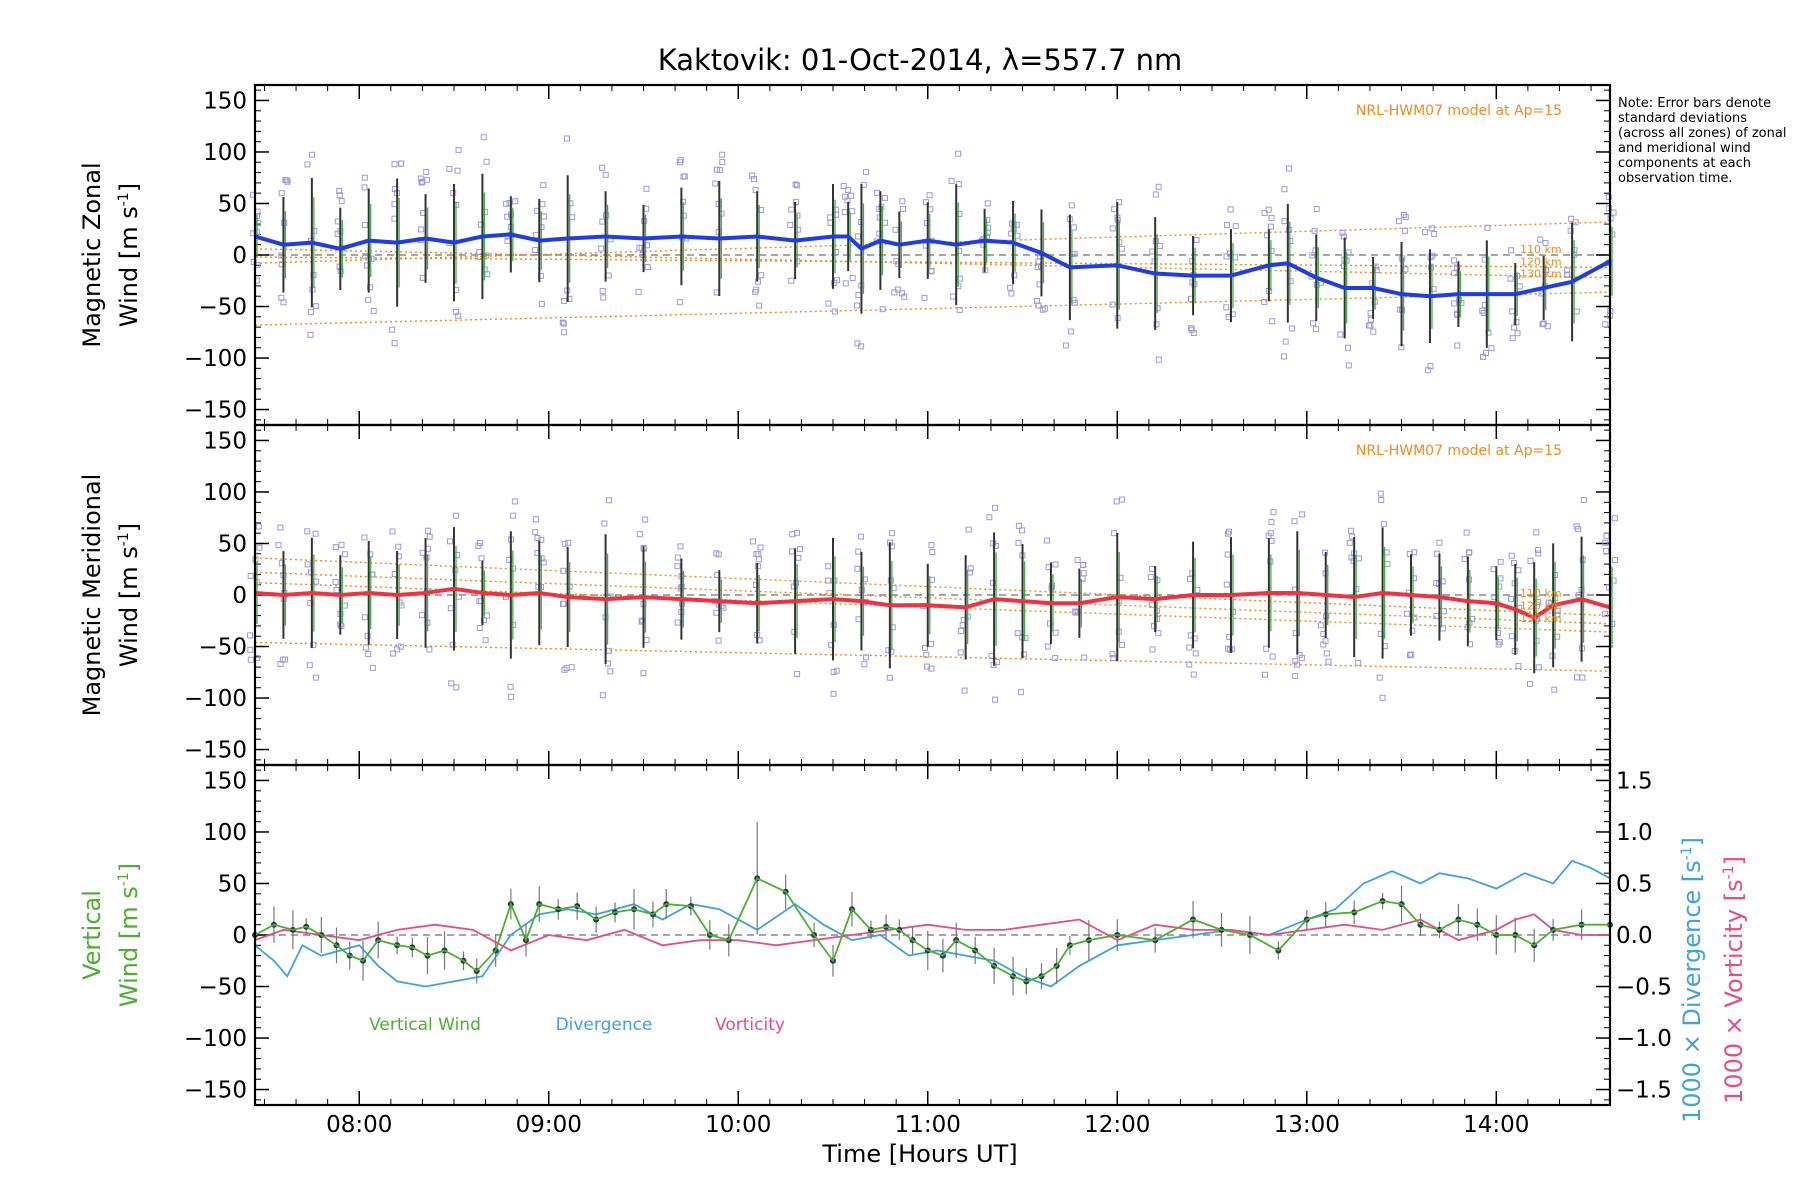  What do you see at coordinates (1644, 988) in the screenshot?
I see `y2-tick-label: −0.5` at bounding box center [1644, 988].